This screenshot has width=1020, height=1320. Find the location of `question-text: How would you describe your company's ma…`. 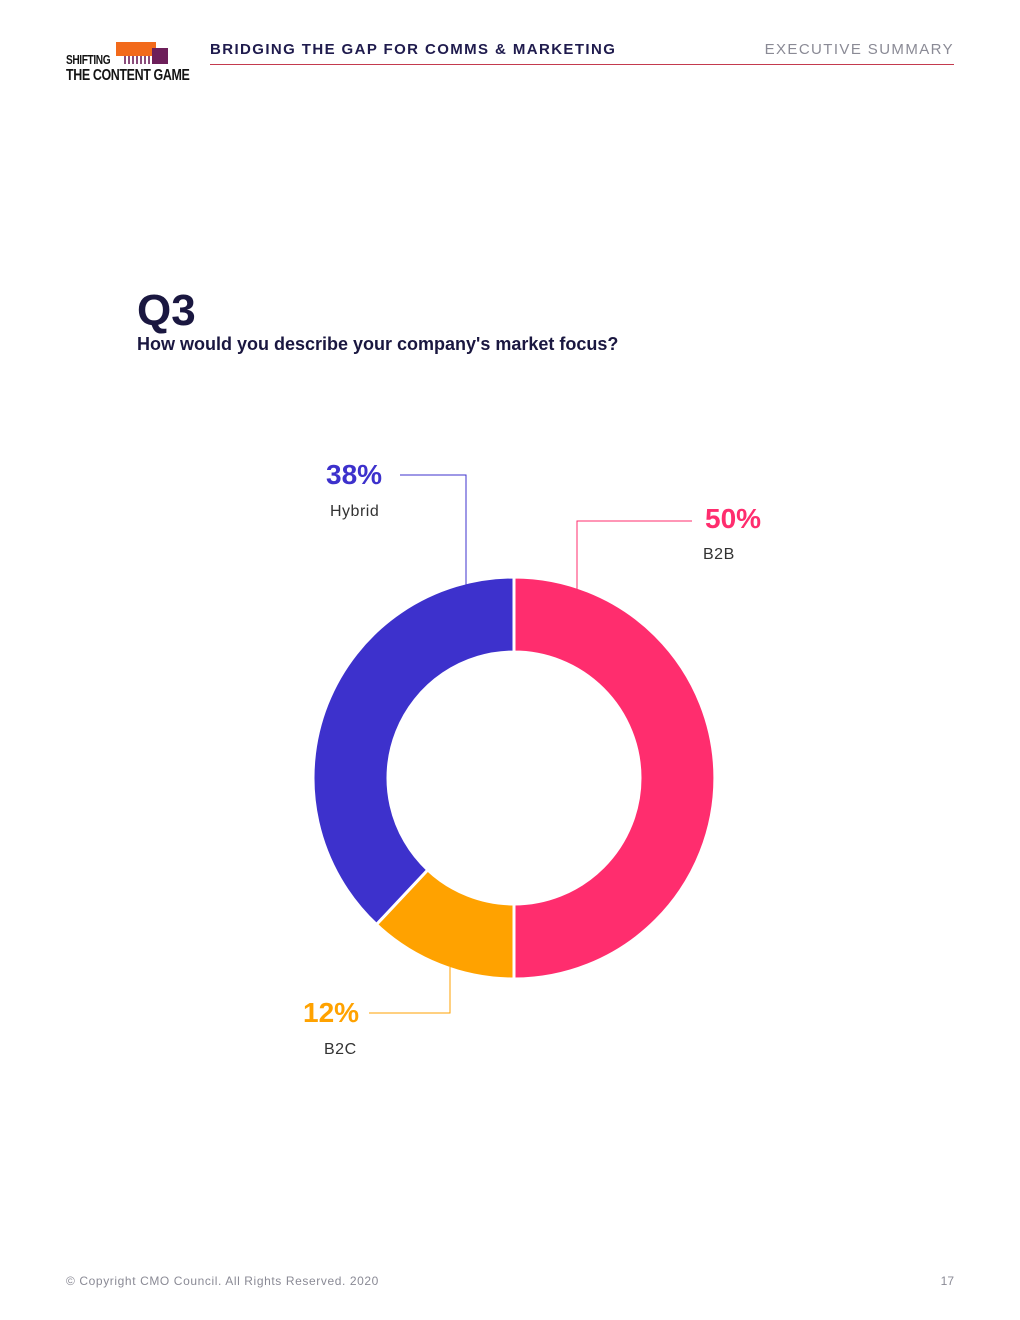

question-text: How would you describe your company's ma… is located at coordinates (378, 344).